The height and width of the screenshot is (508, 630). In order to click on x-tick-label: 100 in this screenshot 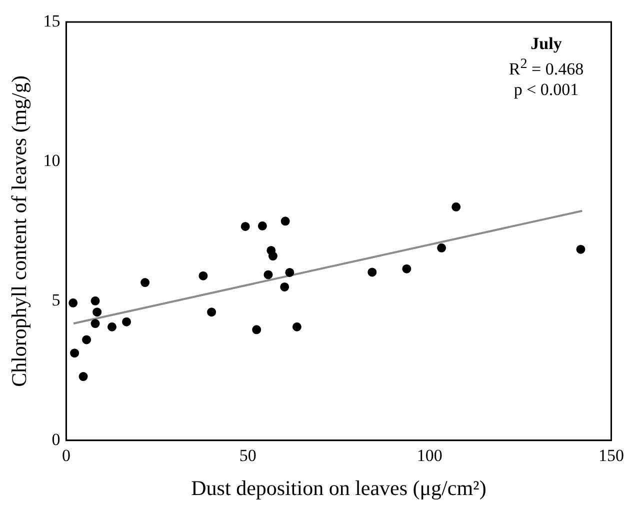, I will do `click(429, 456)`.